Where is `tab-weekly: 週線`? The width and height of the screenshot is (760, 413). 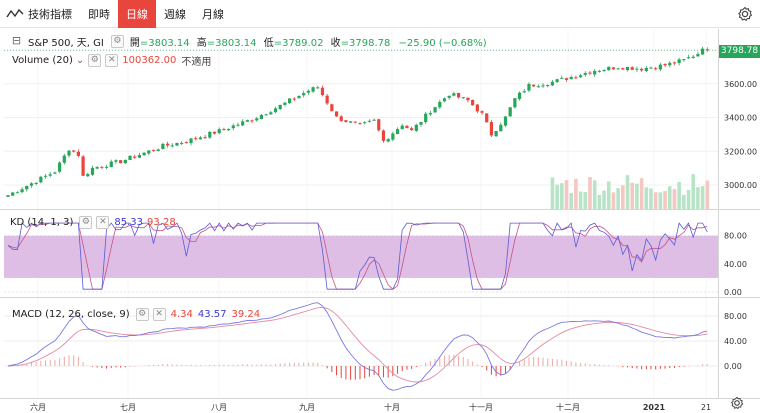 tab-weekly: 週線 is located at coordinates (175, 14).